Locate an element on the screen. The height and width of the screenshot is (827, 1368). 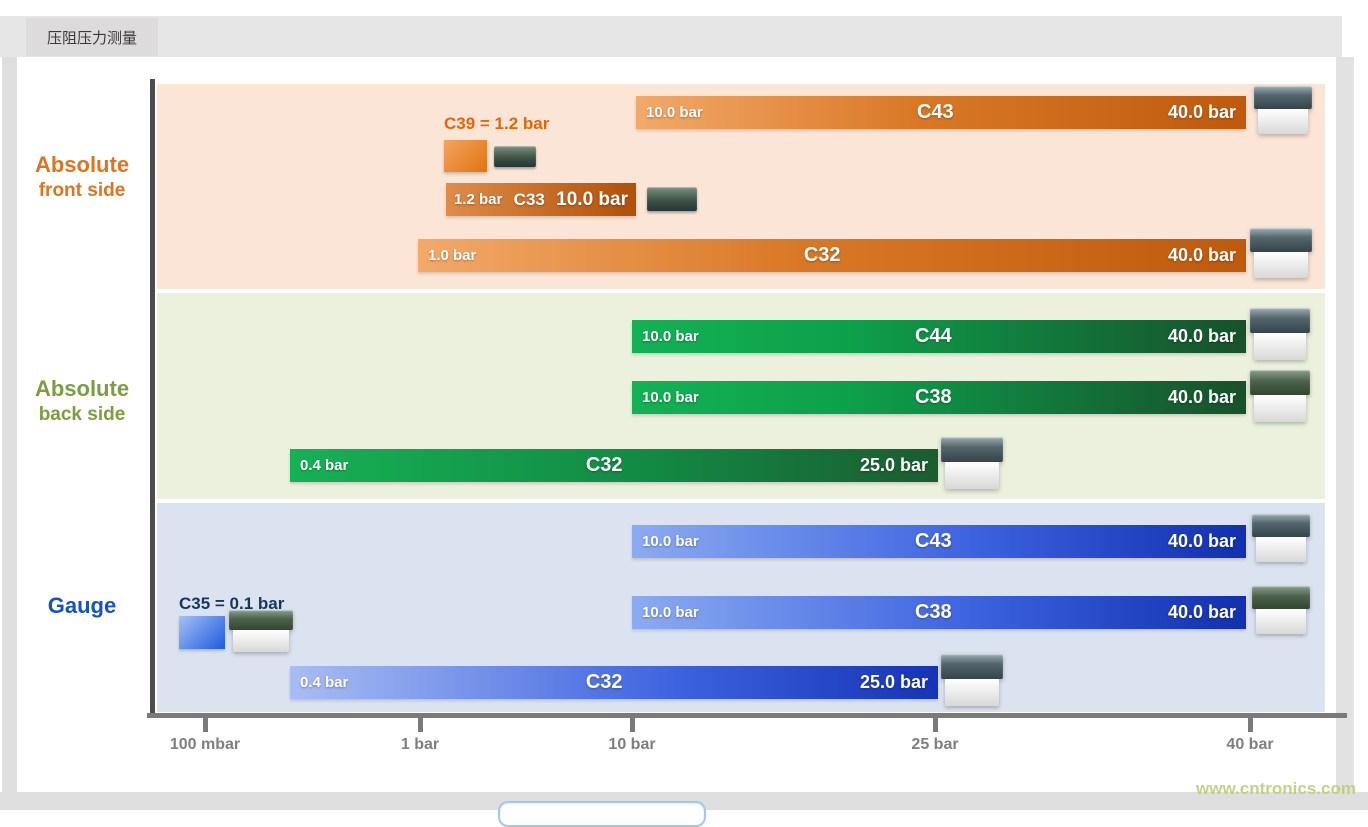
sensor-image-gauge-c43 is located at coordinates (1281, 538).